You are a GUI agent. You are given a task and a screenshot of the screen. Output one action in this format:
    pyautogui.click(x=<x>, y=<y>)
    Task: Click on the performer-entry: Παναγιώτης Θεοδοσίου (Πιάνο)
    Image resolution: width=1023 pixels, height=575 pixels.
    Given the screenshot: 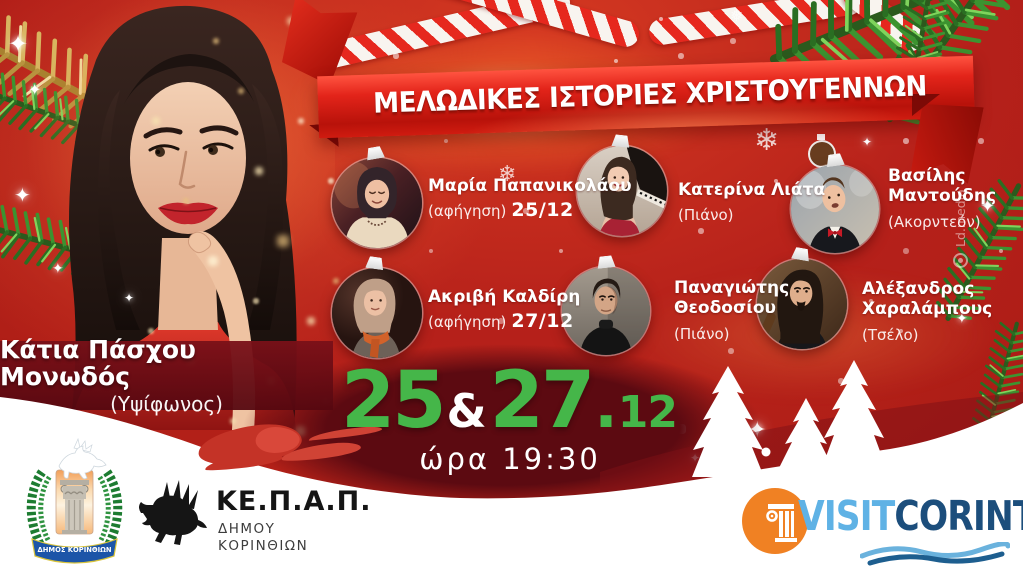 What is the action you would take?
    pyautogui.click(x=741, y=311)
    